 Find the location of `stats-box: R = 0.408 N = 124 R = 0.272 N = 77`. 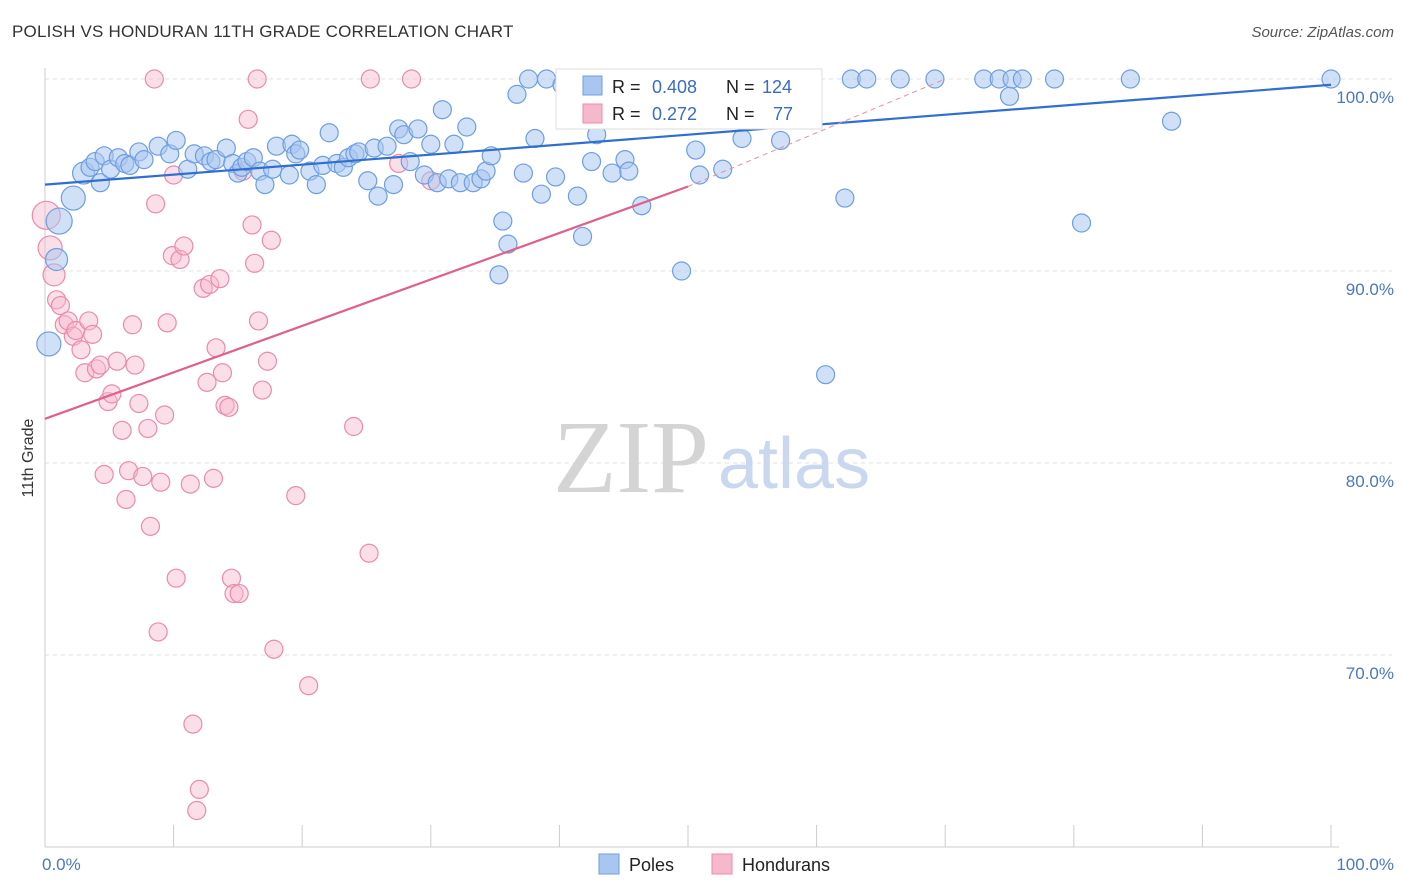

stats-box: R = 0.408 N = 124 R = 0.272 N = 77 is located at coordinates (689, 99).